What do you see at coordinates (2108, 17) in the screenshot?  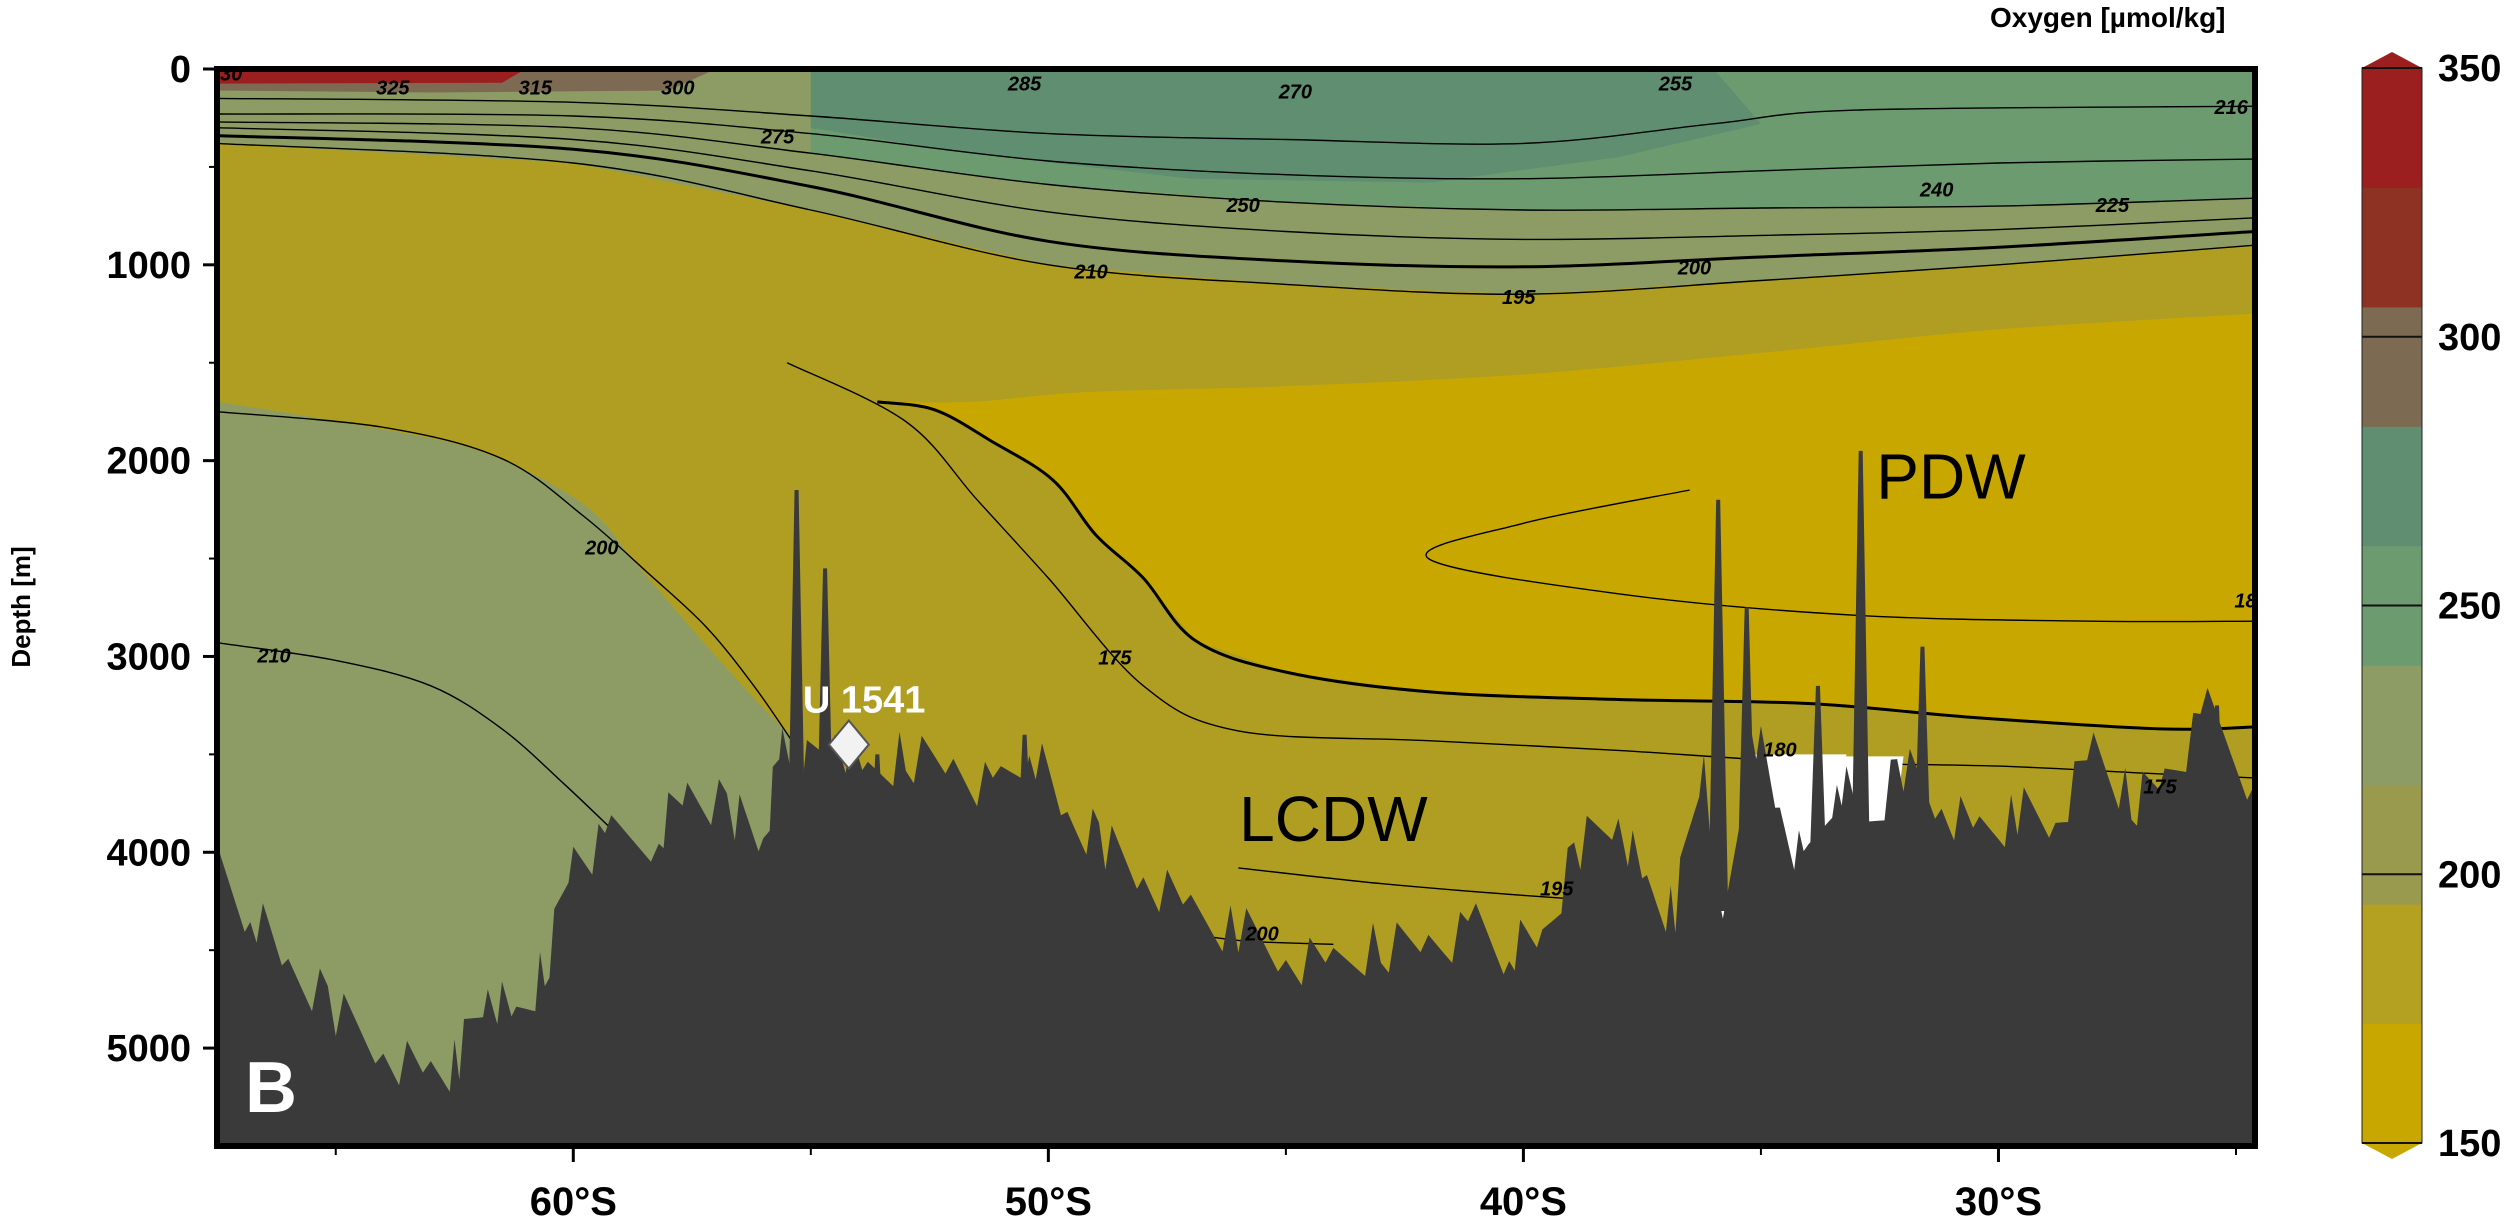 I see `colorbar-title: Oxygen [µmol/kg]` at bounding box center [2108, 17].